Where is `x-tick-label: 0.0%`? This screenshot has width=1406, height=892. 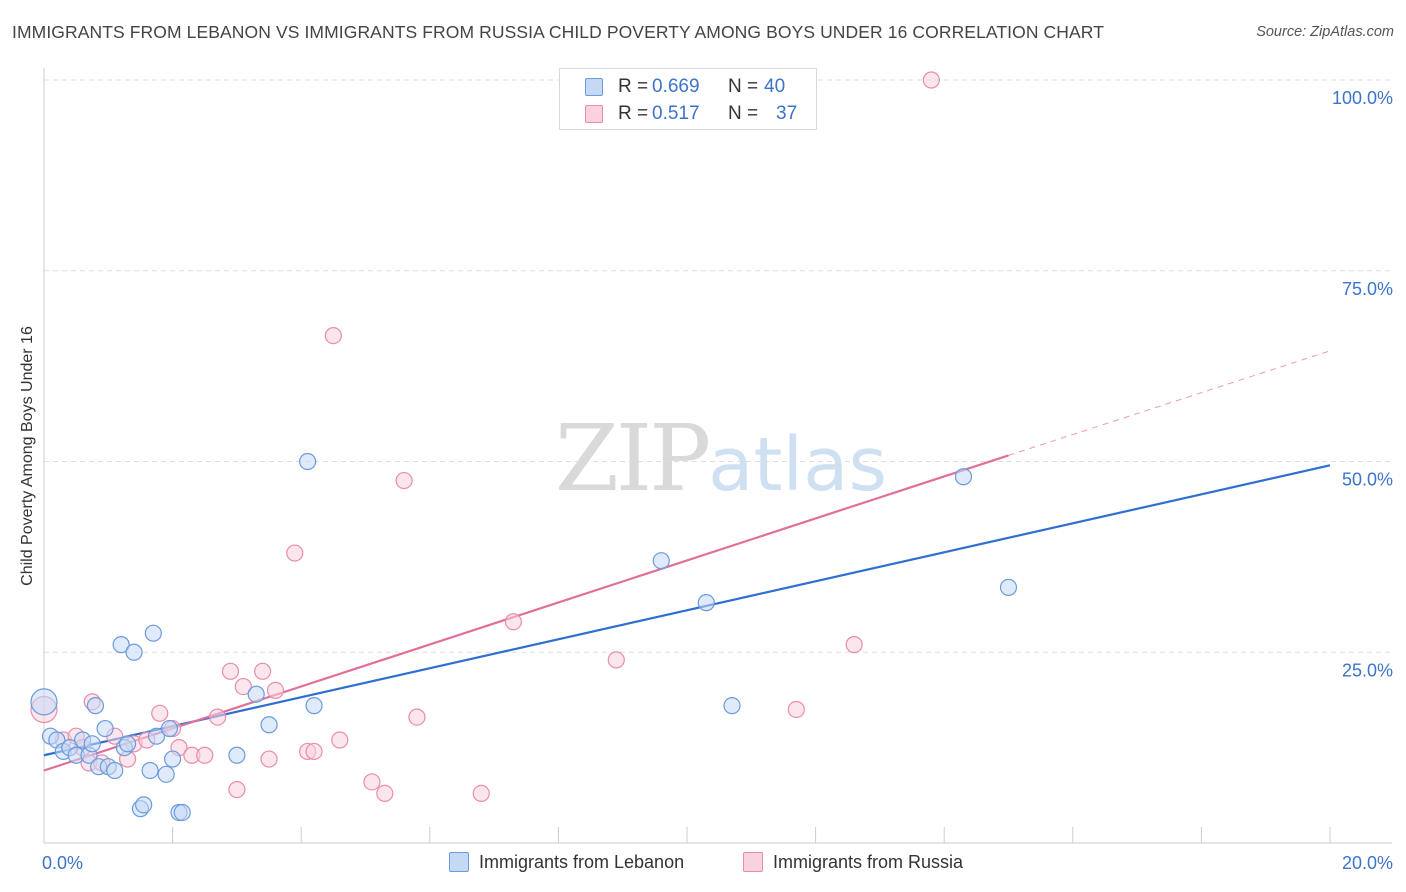
x-tick-label: 0.0% is located at coordinates (62, 863).